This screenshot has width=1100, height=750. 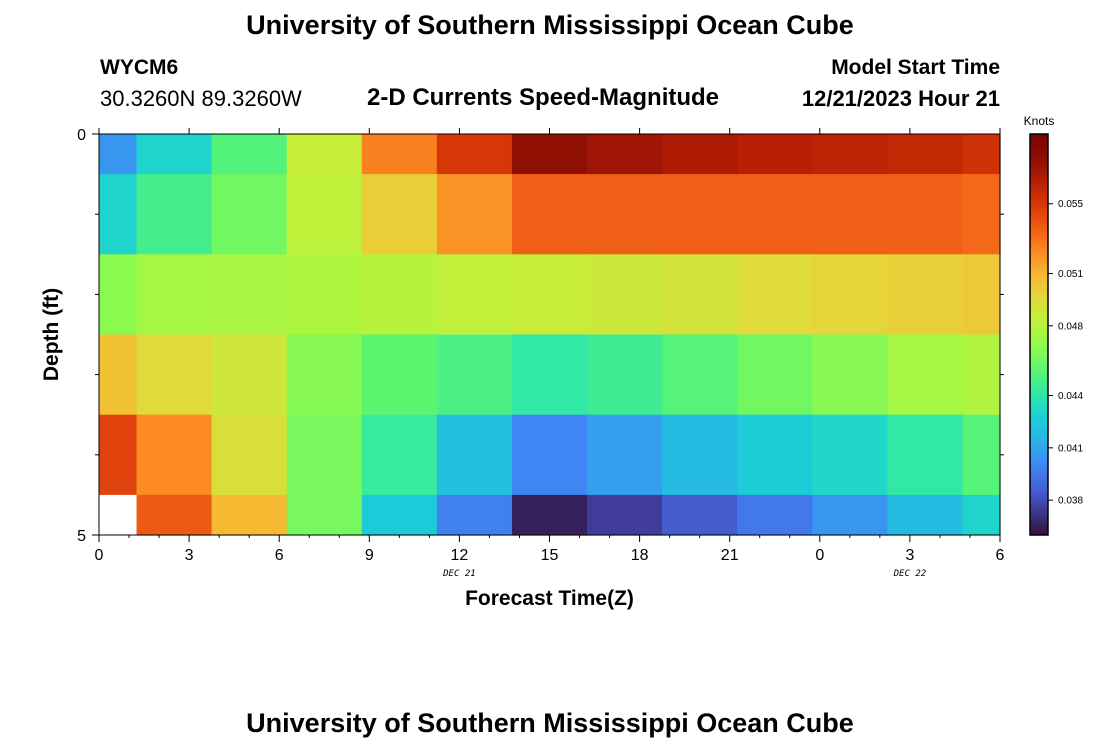 What do you see at coordinates (459, 574) in the screenshot?
I see `date-label: DEC 21` at bounding box center [459, 574].